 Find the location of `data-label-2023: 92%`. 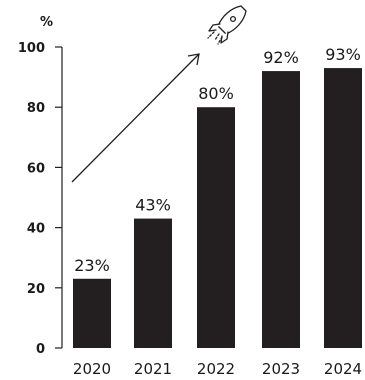

data-label-2023: 92% is located at coordinates (281, 57).